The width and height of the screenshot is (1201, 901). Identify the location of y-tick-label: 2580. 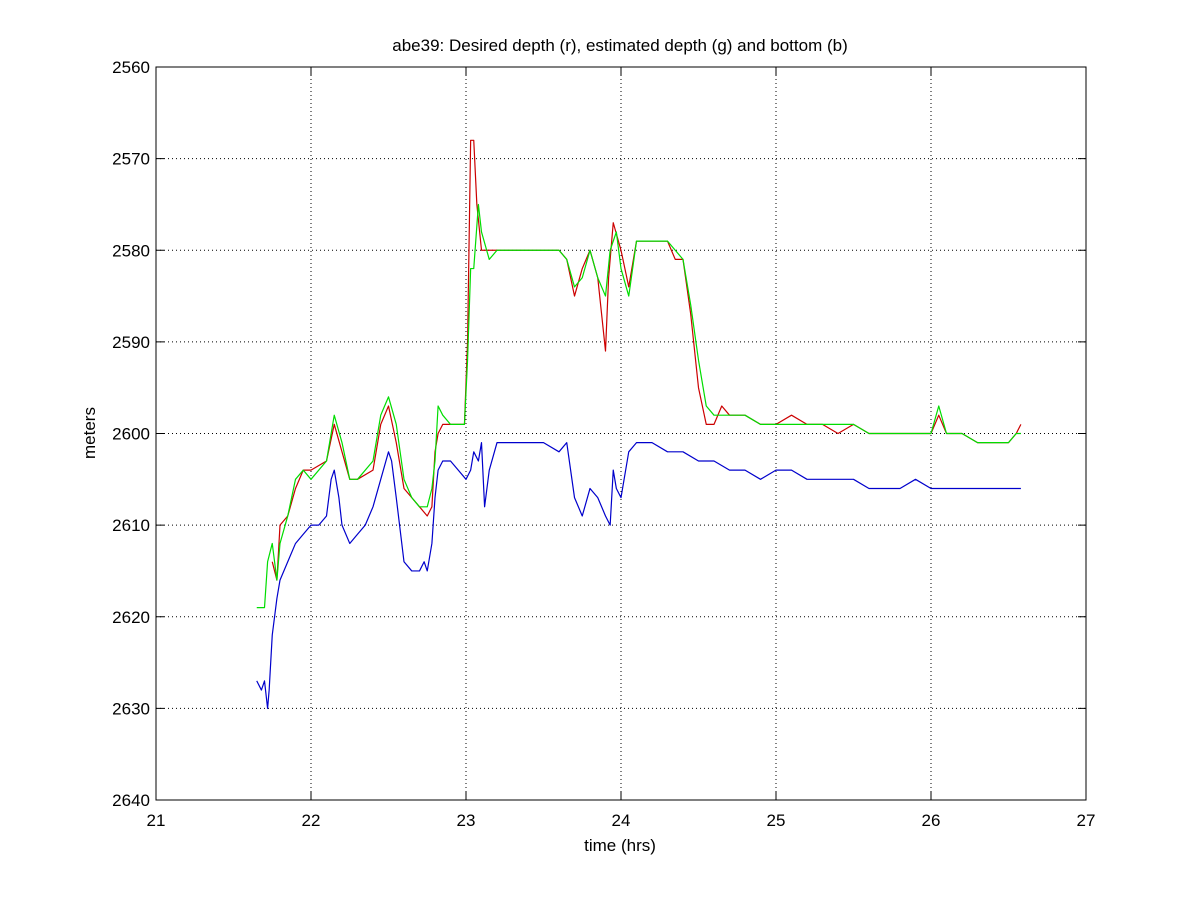
(131, 250).